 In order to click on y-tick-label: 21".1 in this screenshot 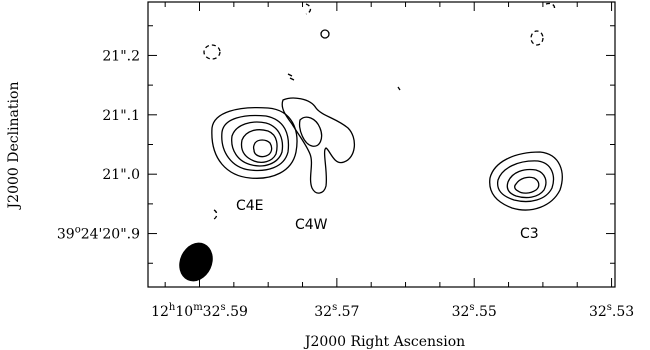, I will do `click(121, 116)`.